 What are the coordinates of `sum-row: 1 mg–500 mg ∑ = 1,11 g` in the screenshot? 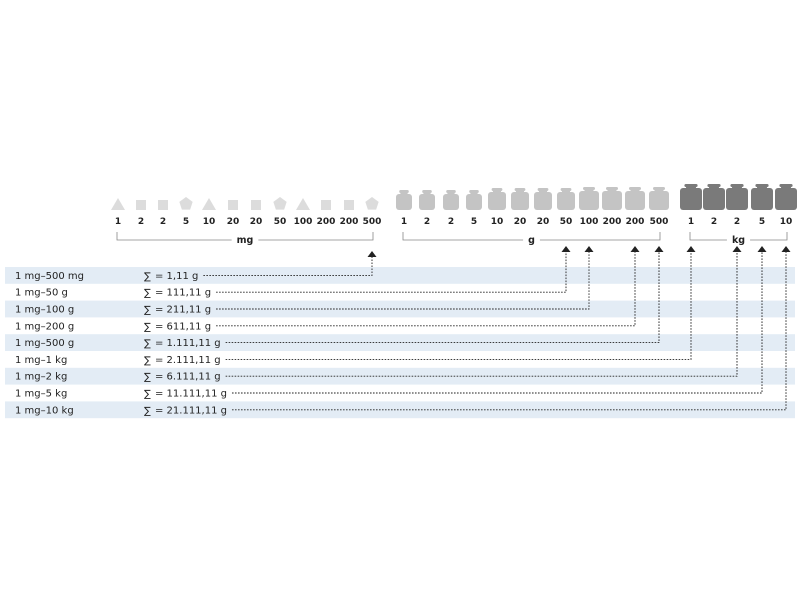 It's located at (196, 266).